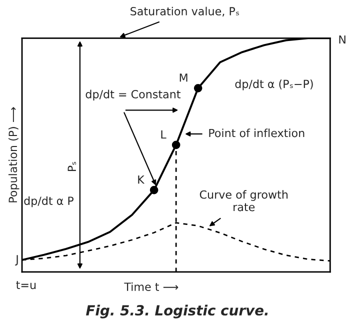  I want to click on annotation: dp/dt = Constant, so click(133, 95).